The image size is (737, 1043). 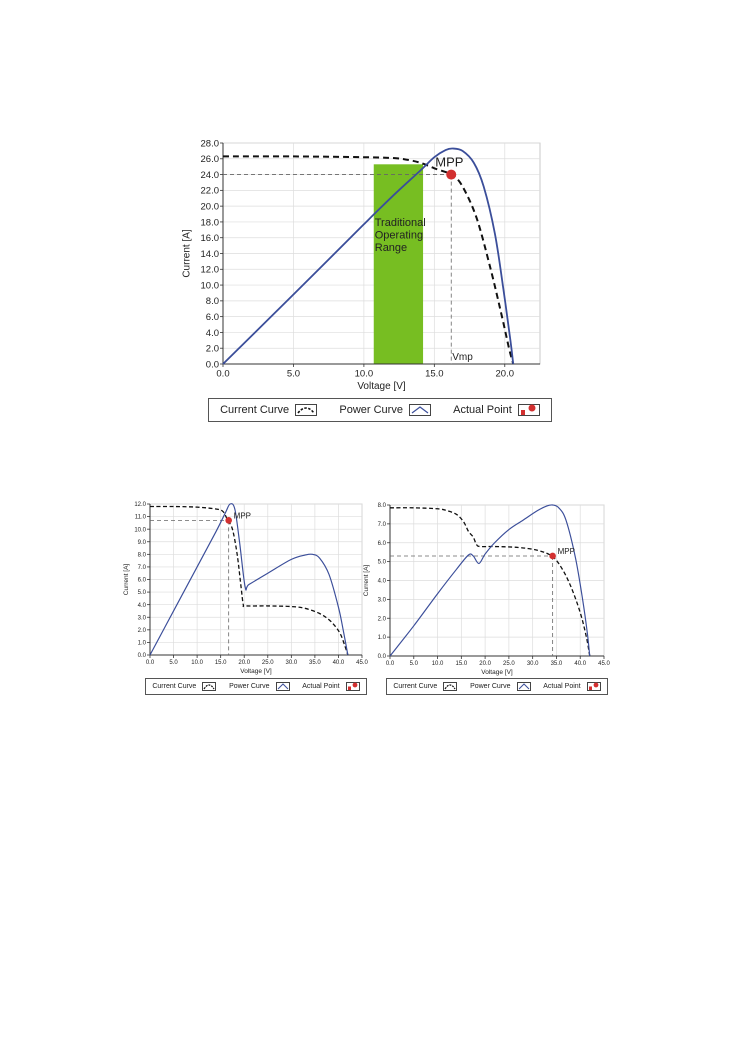 I want to click on y-tick-label: 26.0, so click(x=210, y=159).